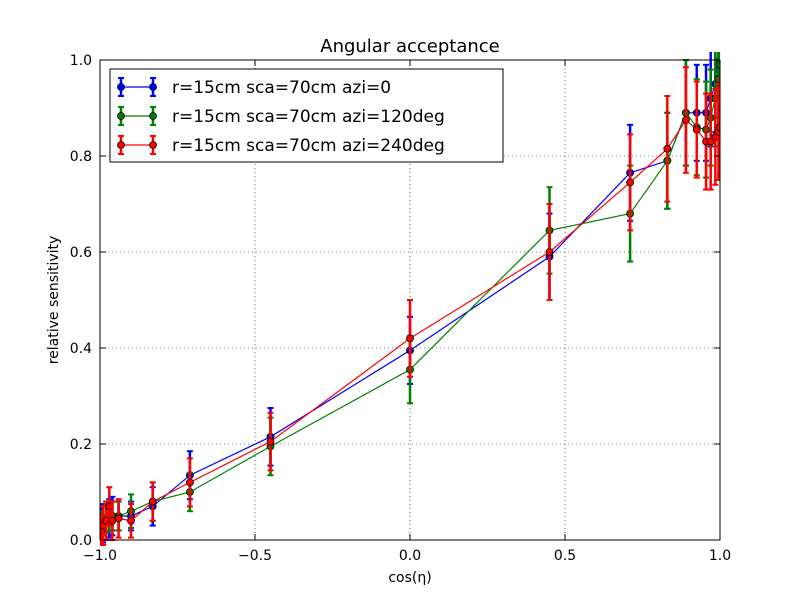  What do you see at coordinates (100, 556) in the screenshot?
I see `x-tick-label: −1.0` at bounding box center [100, 556].